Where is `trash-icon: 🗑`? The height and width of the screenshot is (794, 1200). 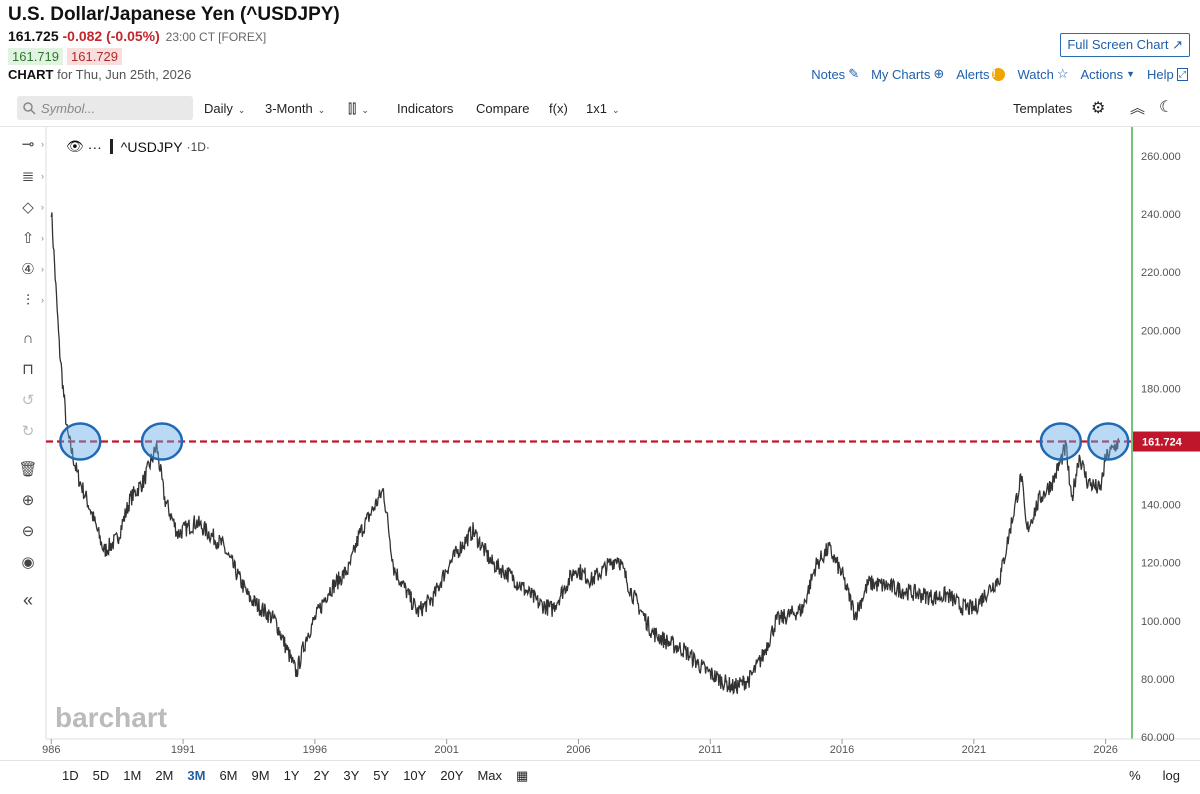 trash-icon: 🗑 is located at coordinates (28, 469).